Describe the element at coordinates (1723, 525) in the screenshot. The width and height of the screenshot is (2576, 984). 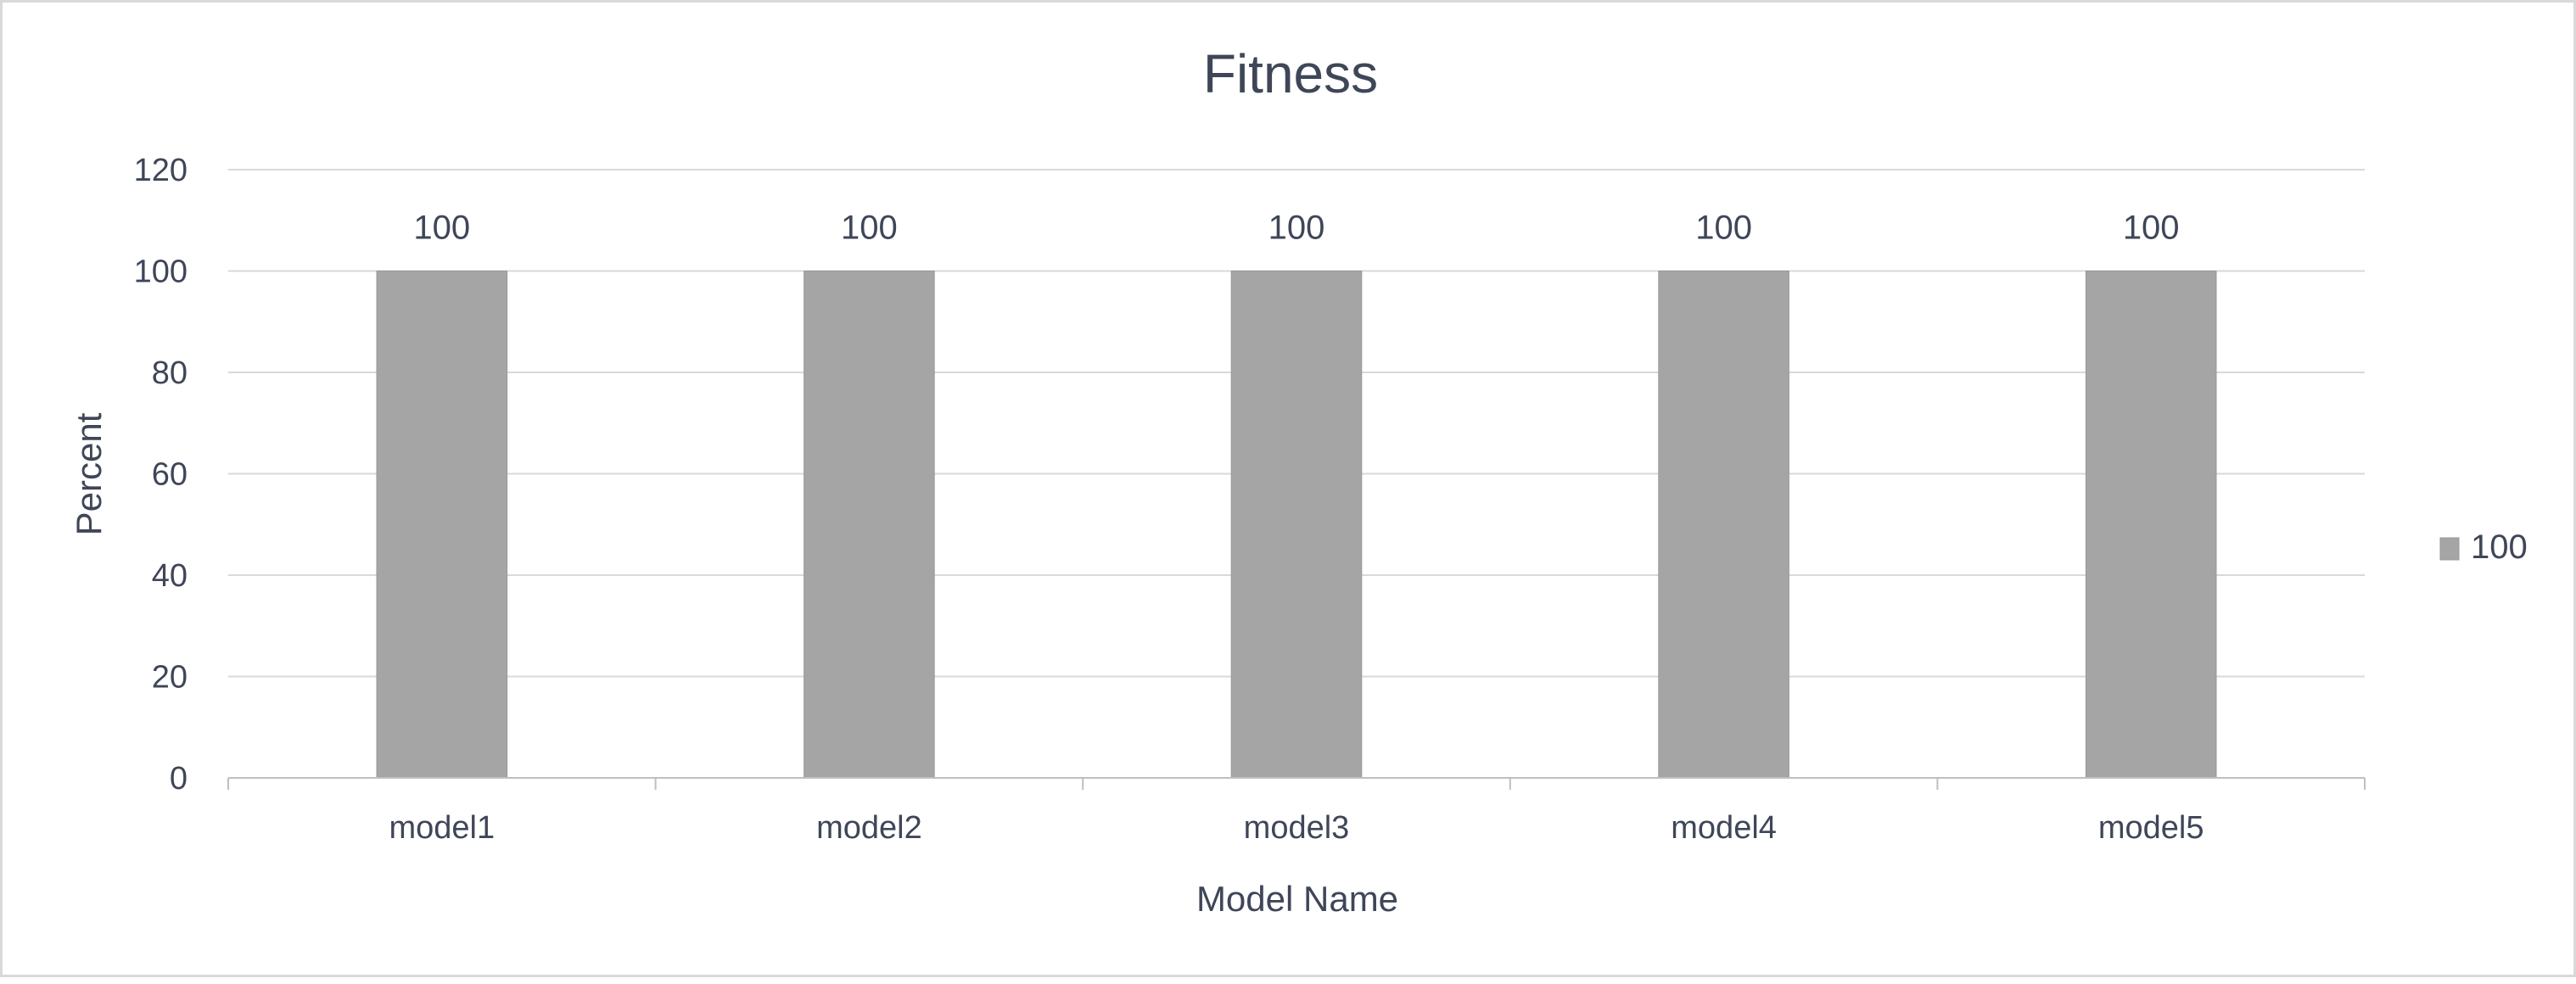
I see `bar-model4` at that location.